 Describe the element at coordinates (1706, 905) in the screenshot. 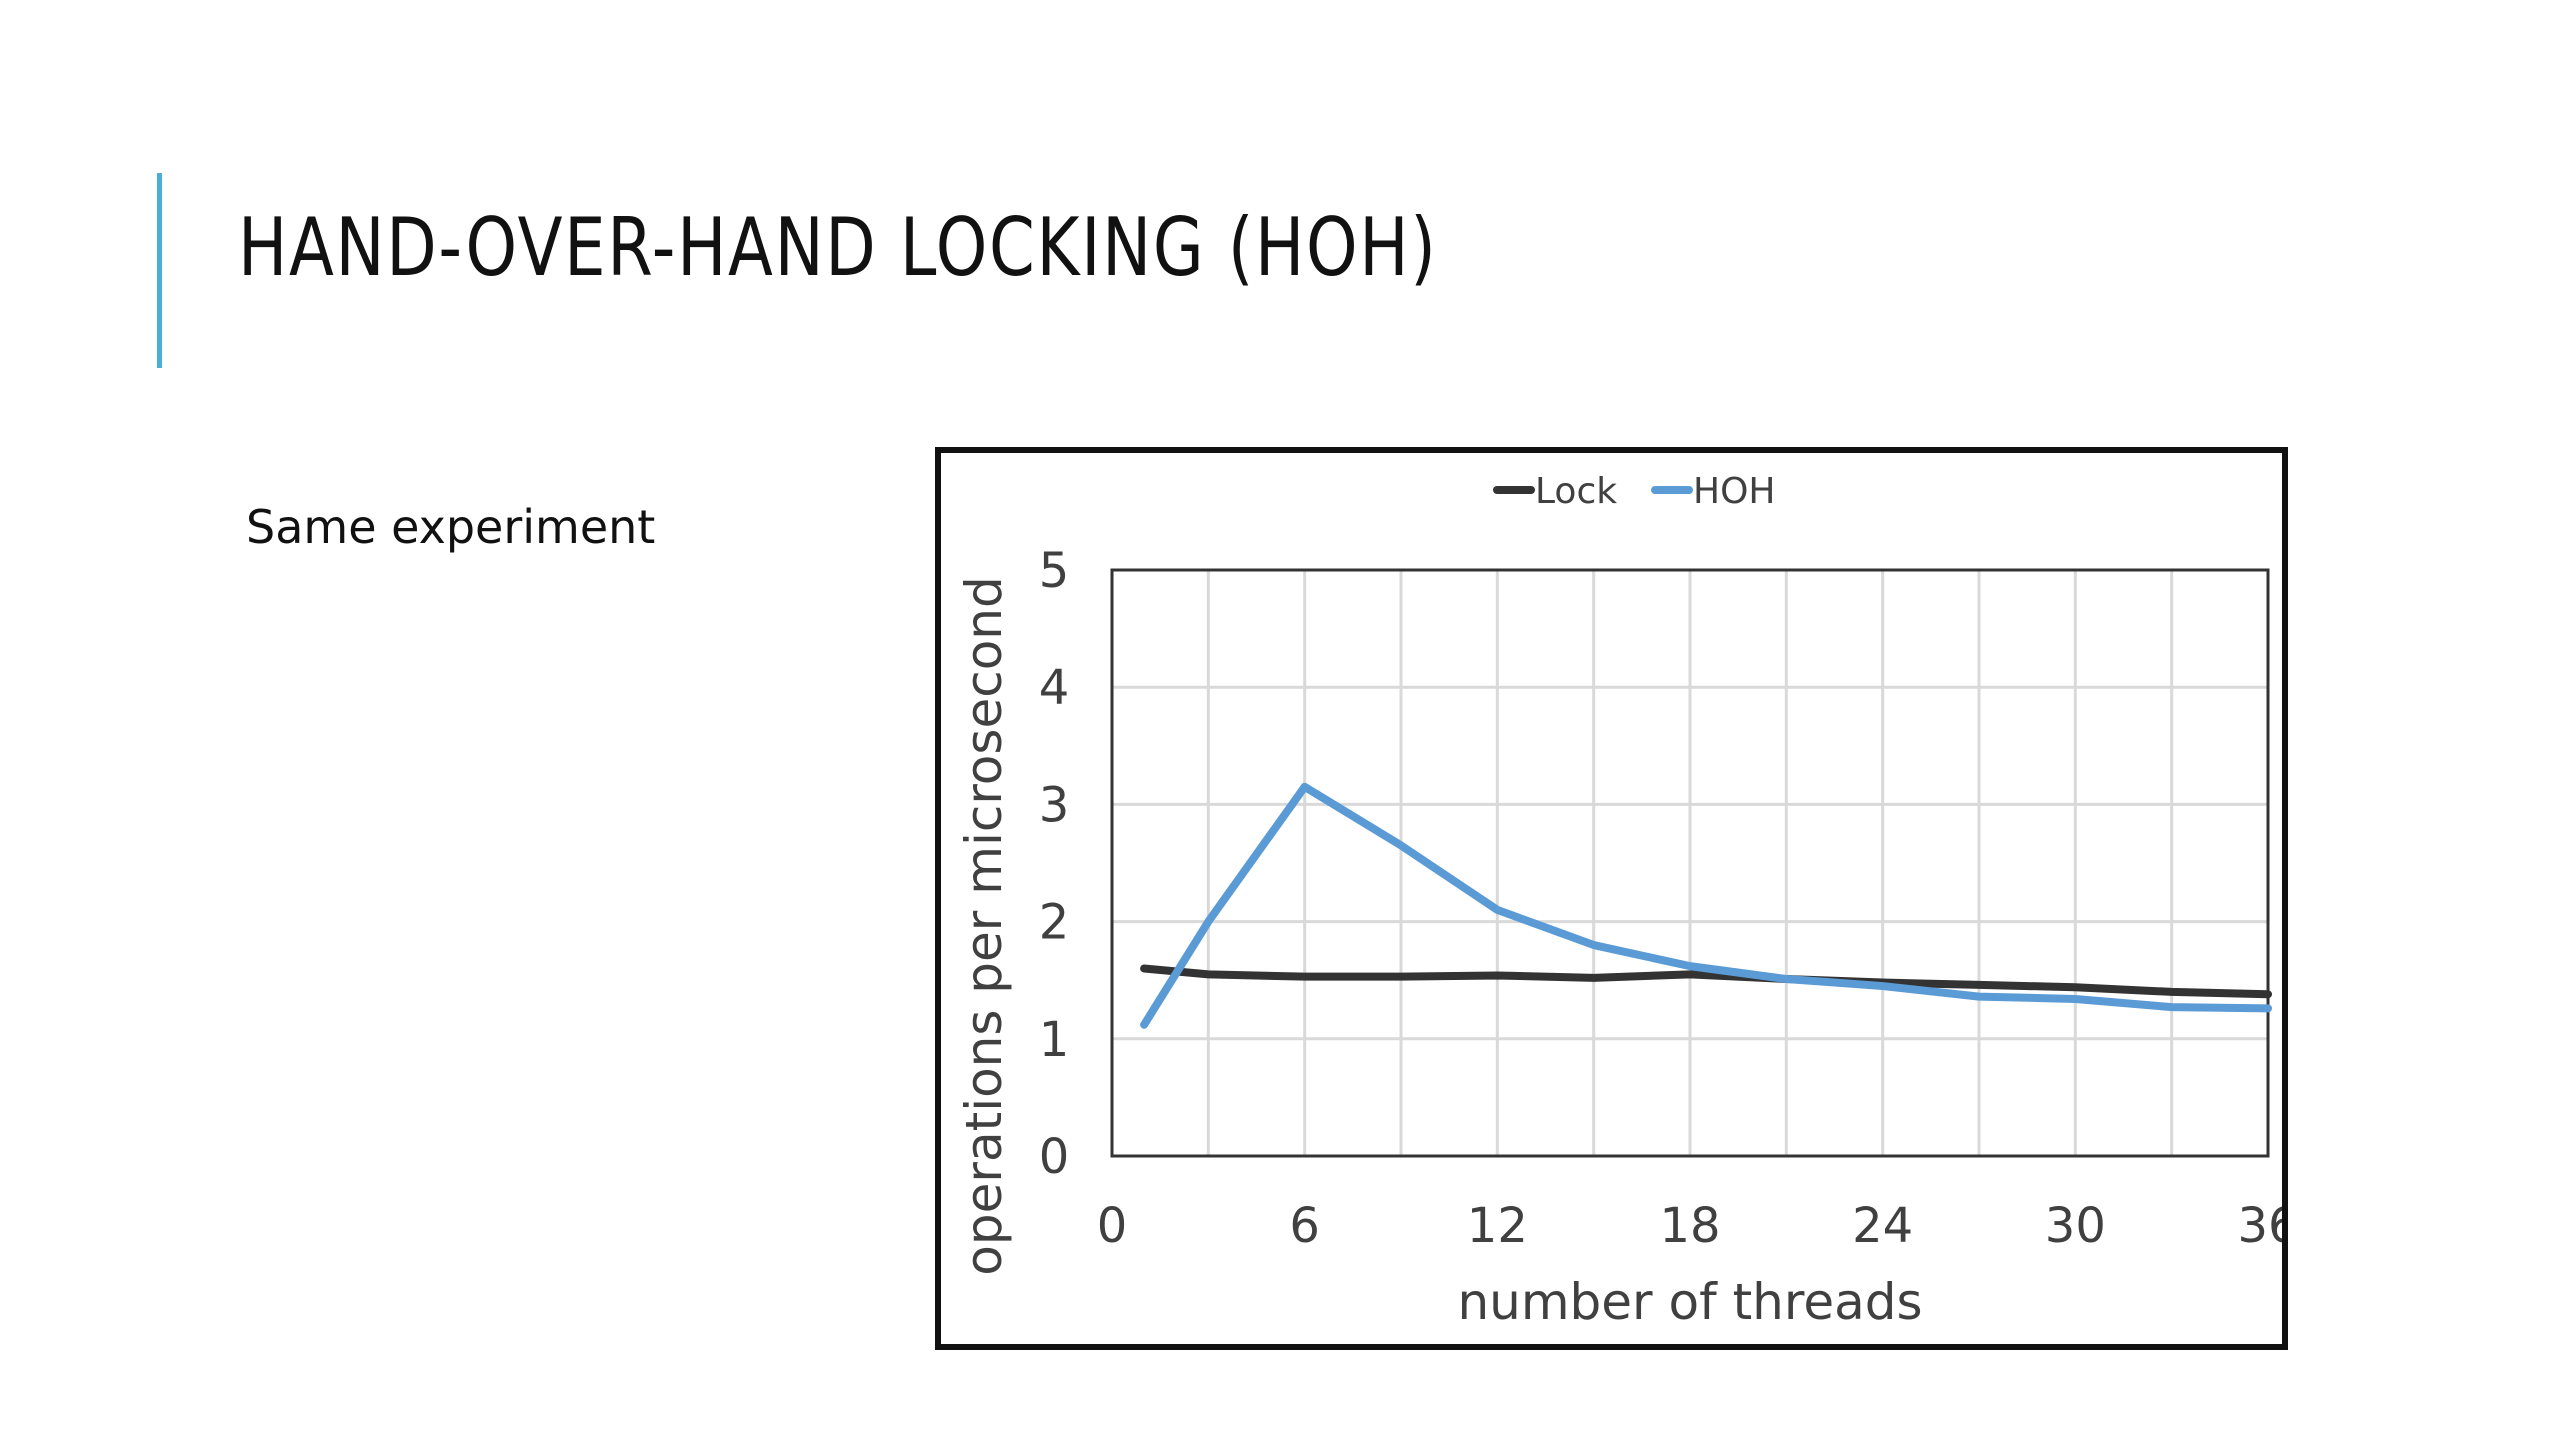

I see `series-line-hoh` at that location.